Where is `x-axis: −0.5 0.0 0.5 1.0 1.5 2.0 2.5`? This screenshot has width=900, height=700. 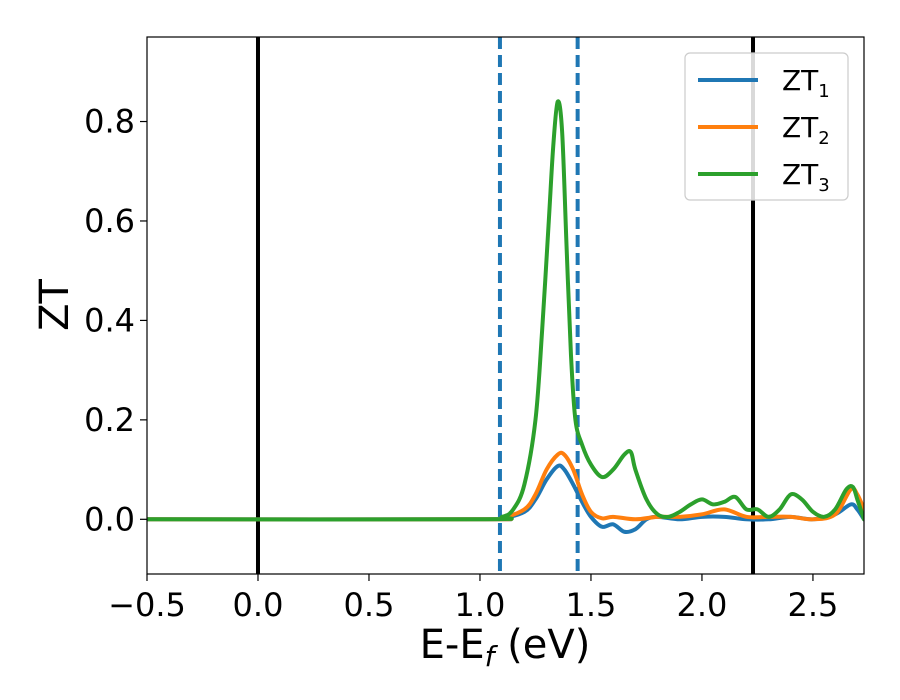
x-axis: −0.5 0.0 0.5 1.0 1.5 2.0 2.5 is located at coordinates (473, 599).